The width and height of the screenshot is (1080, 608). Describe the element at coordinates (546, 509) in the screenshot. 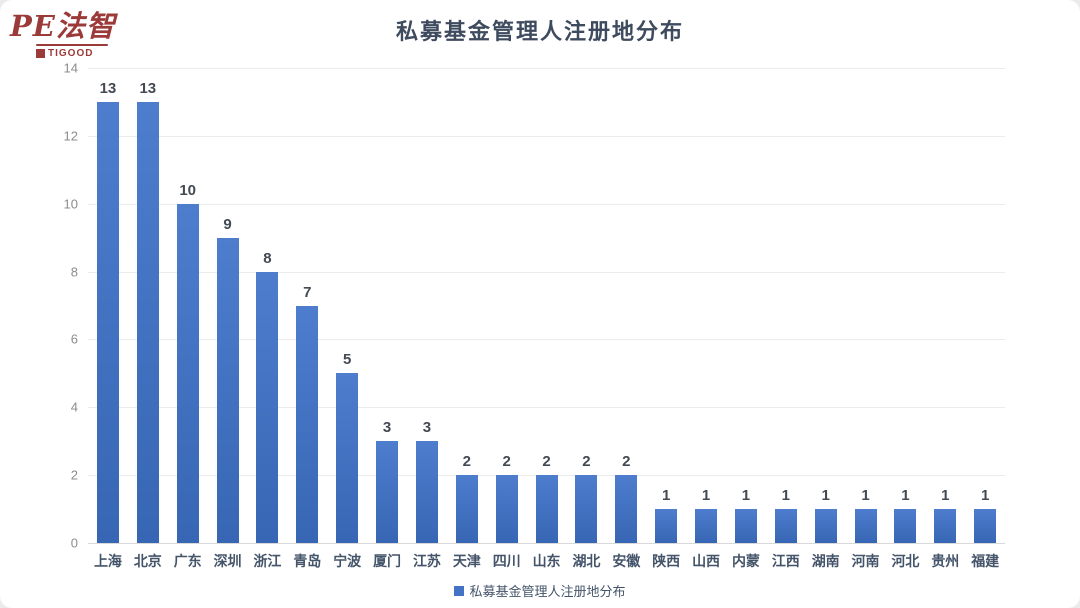

I see `bar-山东` at that location.